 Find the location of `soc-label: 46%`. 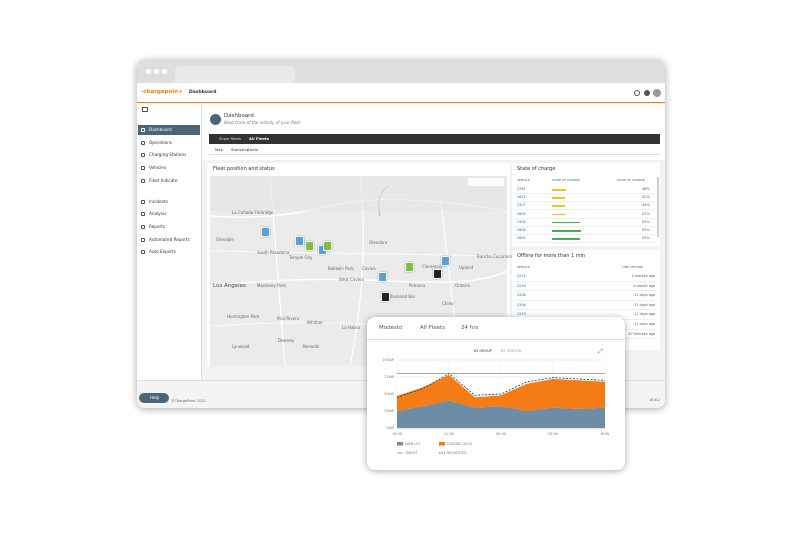

soc-label: 46% is located at coordinates (646, 189).